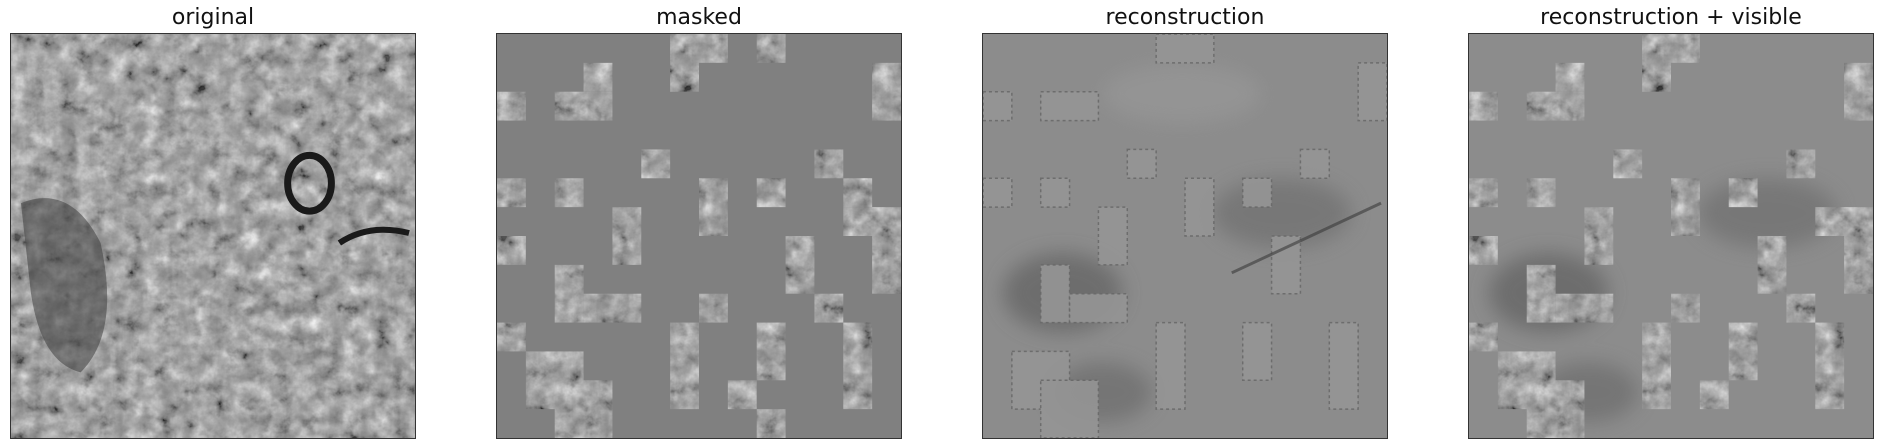 This screenshot has height=448, width=1880. I want to click on panel-title-original: original, so click(213, 17).